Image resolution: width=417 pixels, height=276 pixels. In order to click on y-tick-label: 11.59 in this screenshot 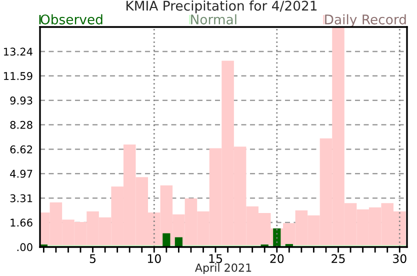, I will do `click(18, 76)`.